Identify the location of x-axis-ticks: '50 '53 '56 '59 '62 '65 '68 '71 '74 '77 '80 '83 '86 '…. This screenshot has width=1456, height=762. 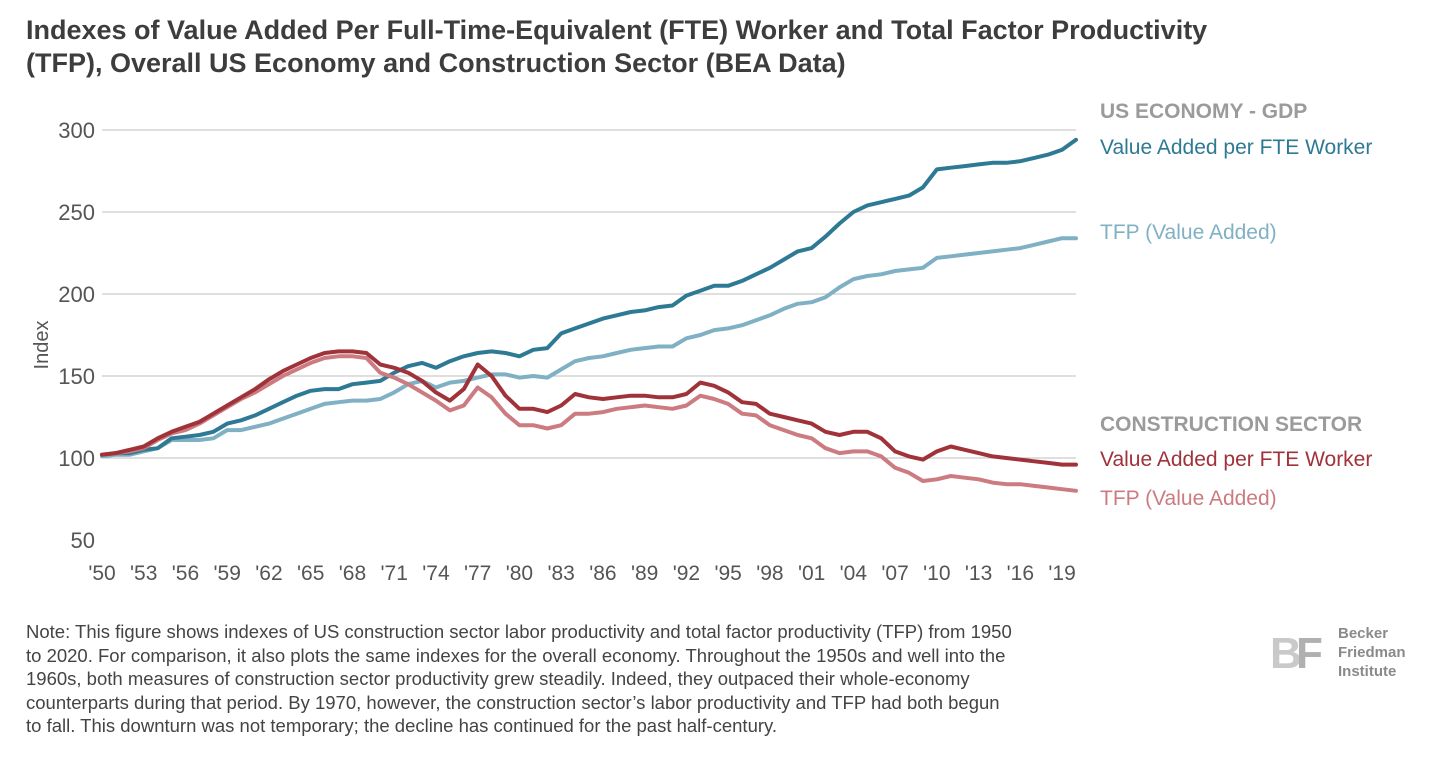
(581, 573).